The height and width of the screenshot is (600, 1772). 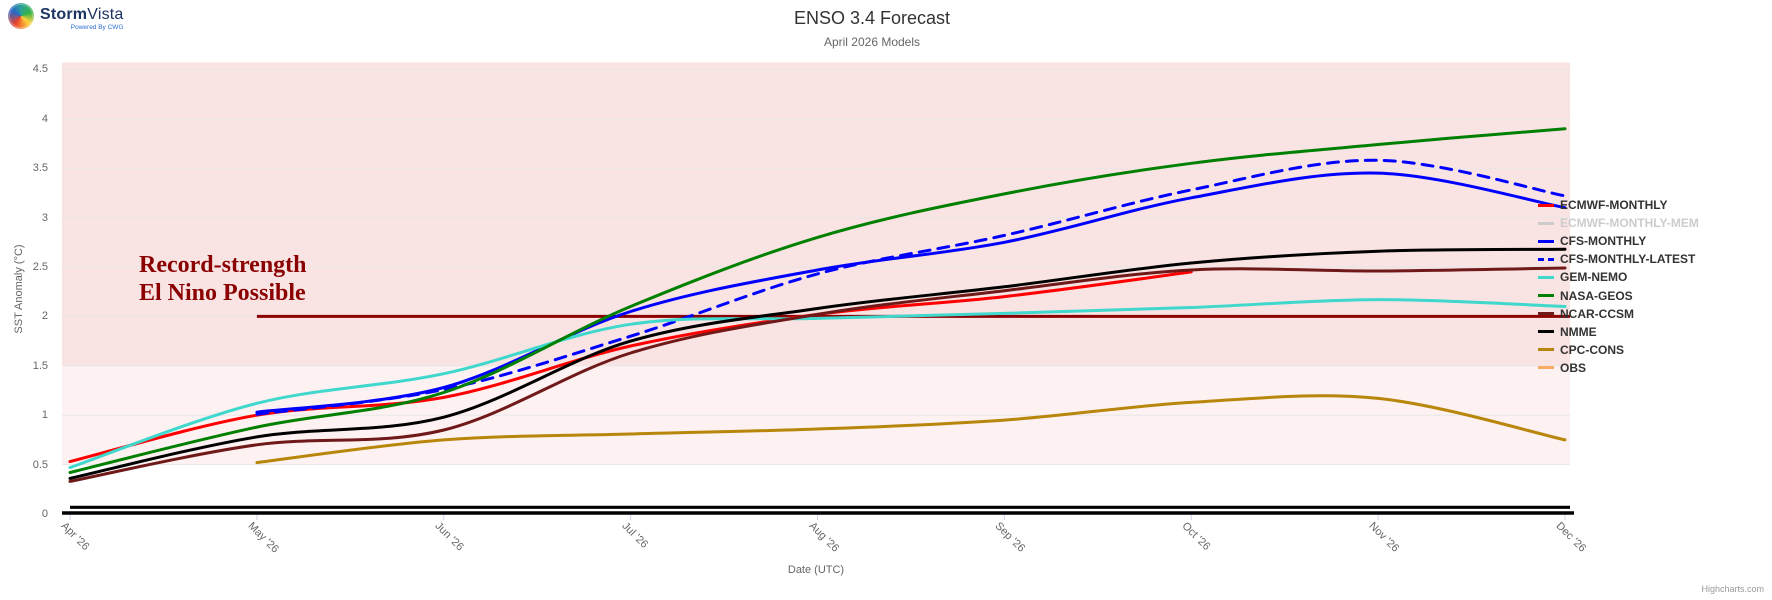 I want to click on stormvista-logo: StormVista Powered By CWG, so click(x=66, y=17).